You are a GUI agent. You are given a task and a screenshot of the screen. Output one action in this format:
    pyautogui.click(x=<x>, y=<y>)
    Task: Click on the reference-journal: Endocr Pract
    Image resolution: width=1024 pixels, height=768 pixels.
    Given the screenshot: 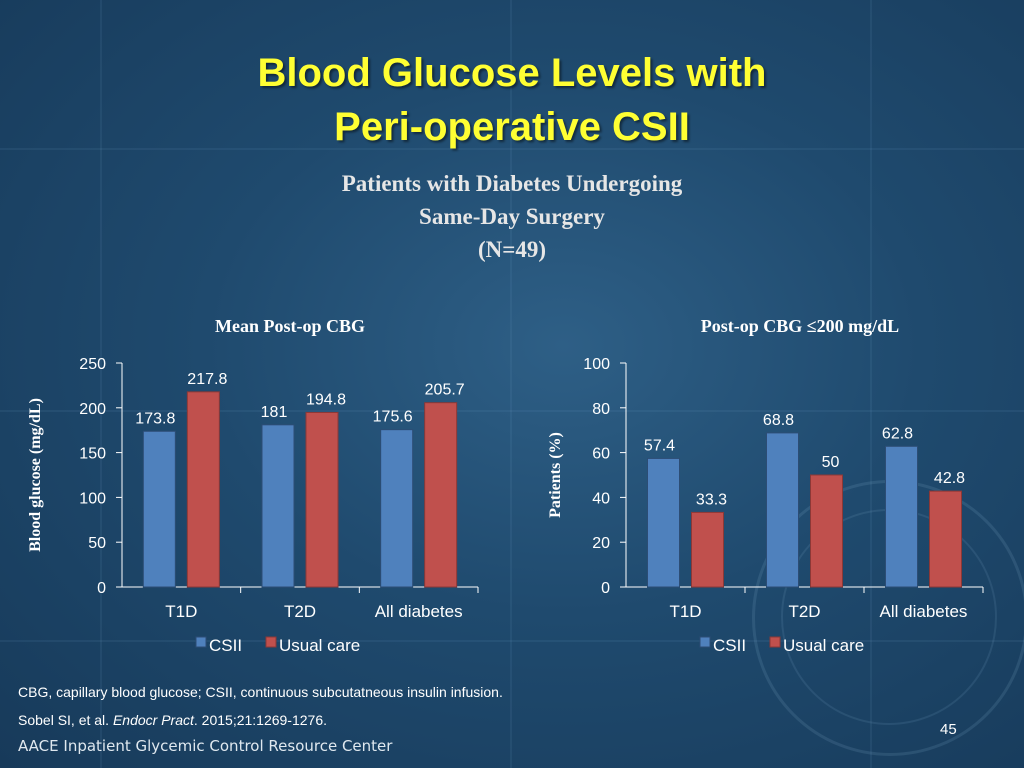 What is the action you would take?
    pyautogui.click(x=153, y=720)
    